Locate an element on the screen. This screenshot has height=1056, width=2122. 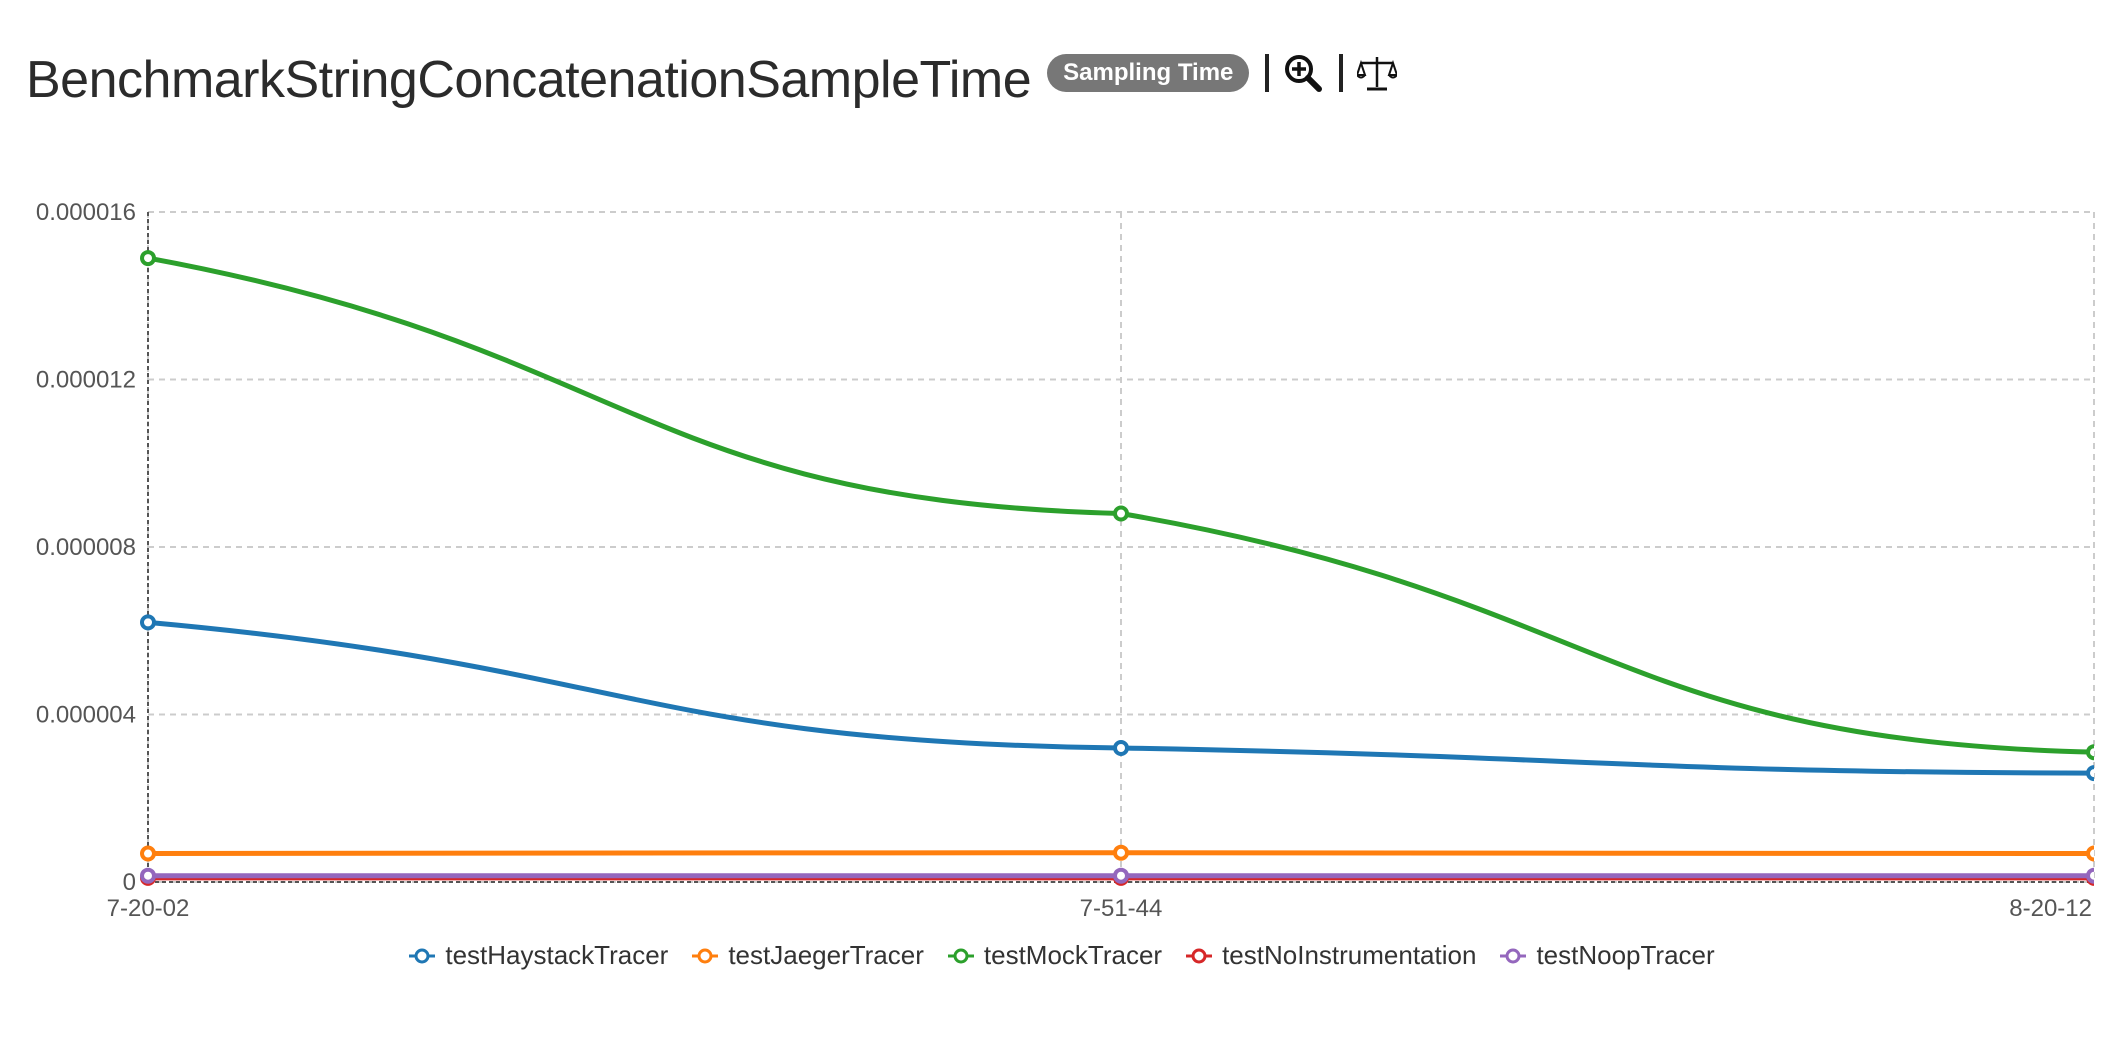
sampling-time-badge: Sampling Time is located at coordinates (1148, 73).